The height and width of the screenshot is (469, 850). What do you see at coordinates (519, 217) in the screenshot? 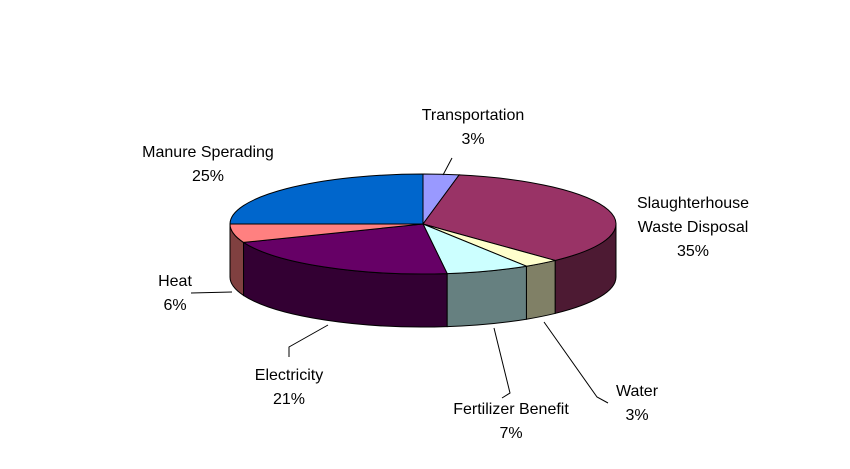
I see `pie-slice-slaughterhouse-waste-disposal` at bounding box center [519, 217].